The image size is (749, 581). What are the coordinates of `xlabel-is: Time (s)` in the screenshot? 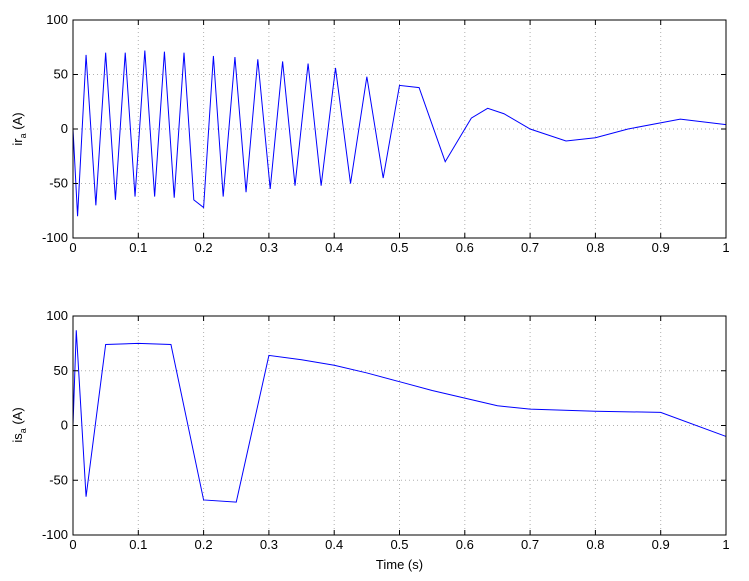 It's located at (399, 564).